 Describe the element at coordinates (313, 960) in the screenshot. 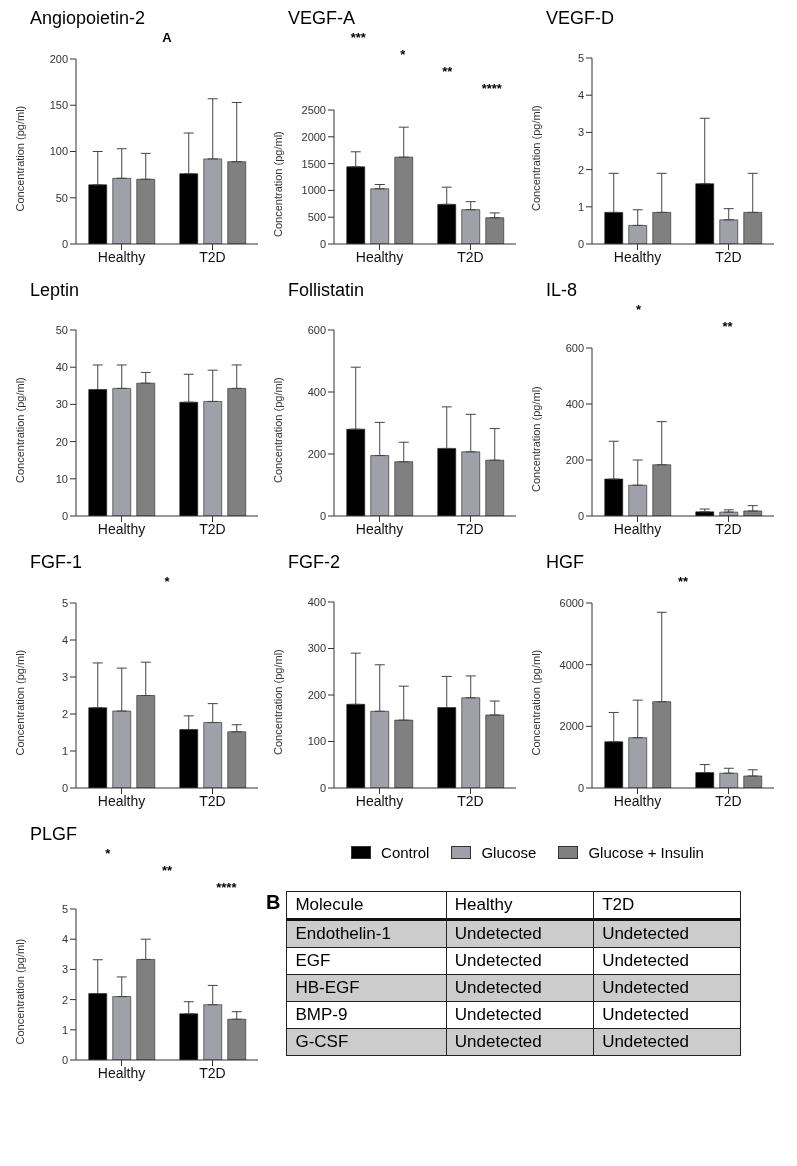

I see `category-label: EGF` at that location.